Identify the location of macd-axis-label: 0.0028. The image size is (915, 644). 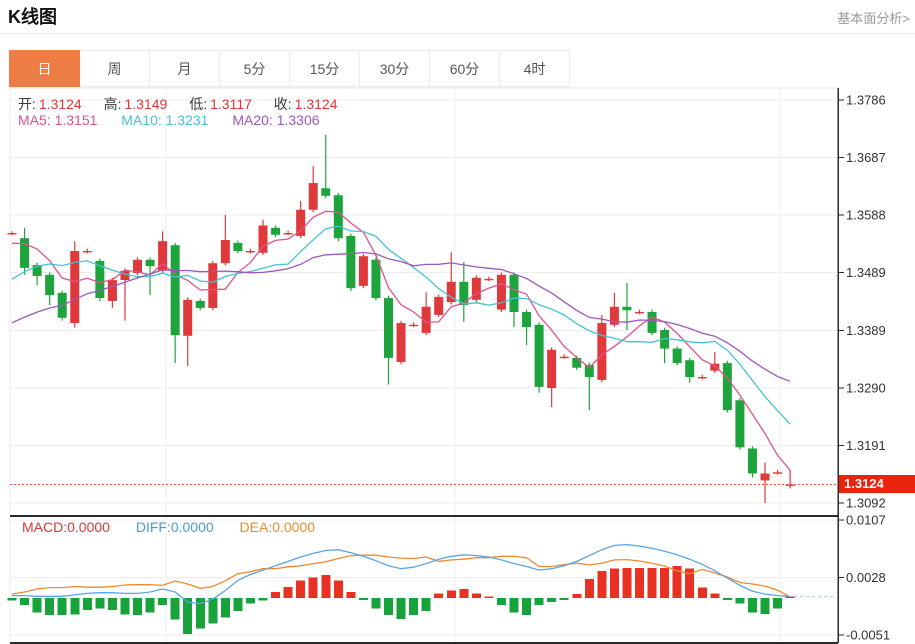
(866, 577).